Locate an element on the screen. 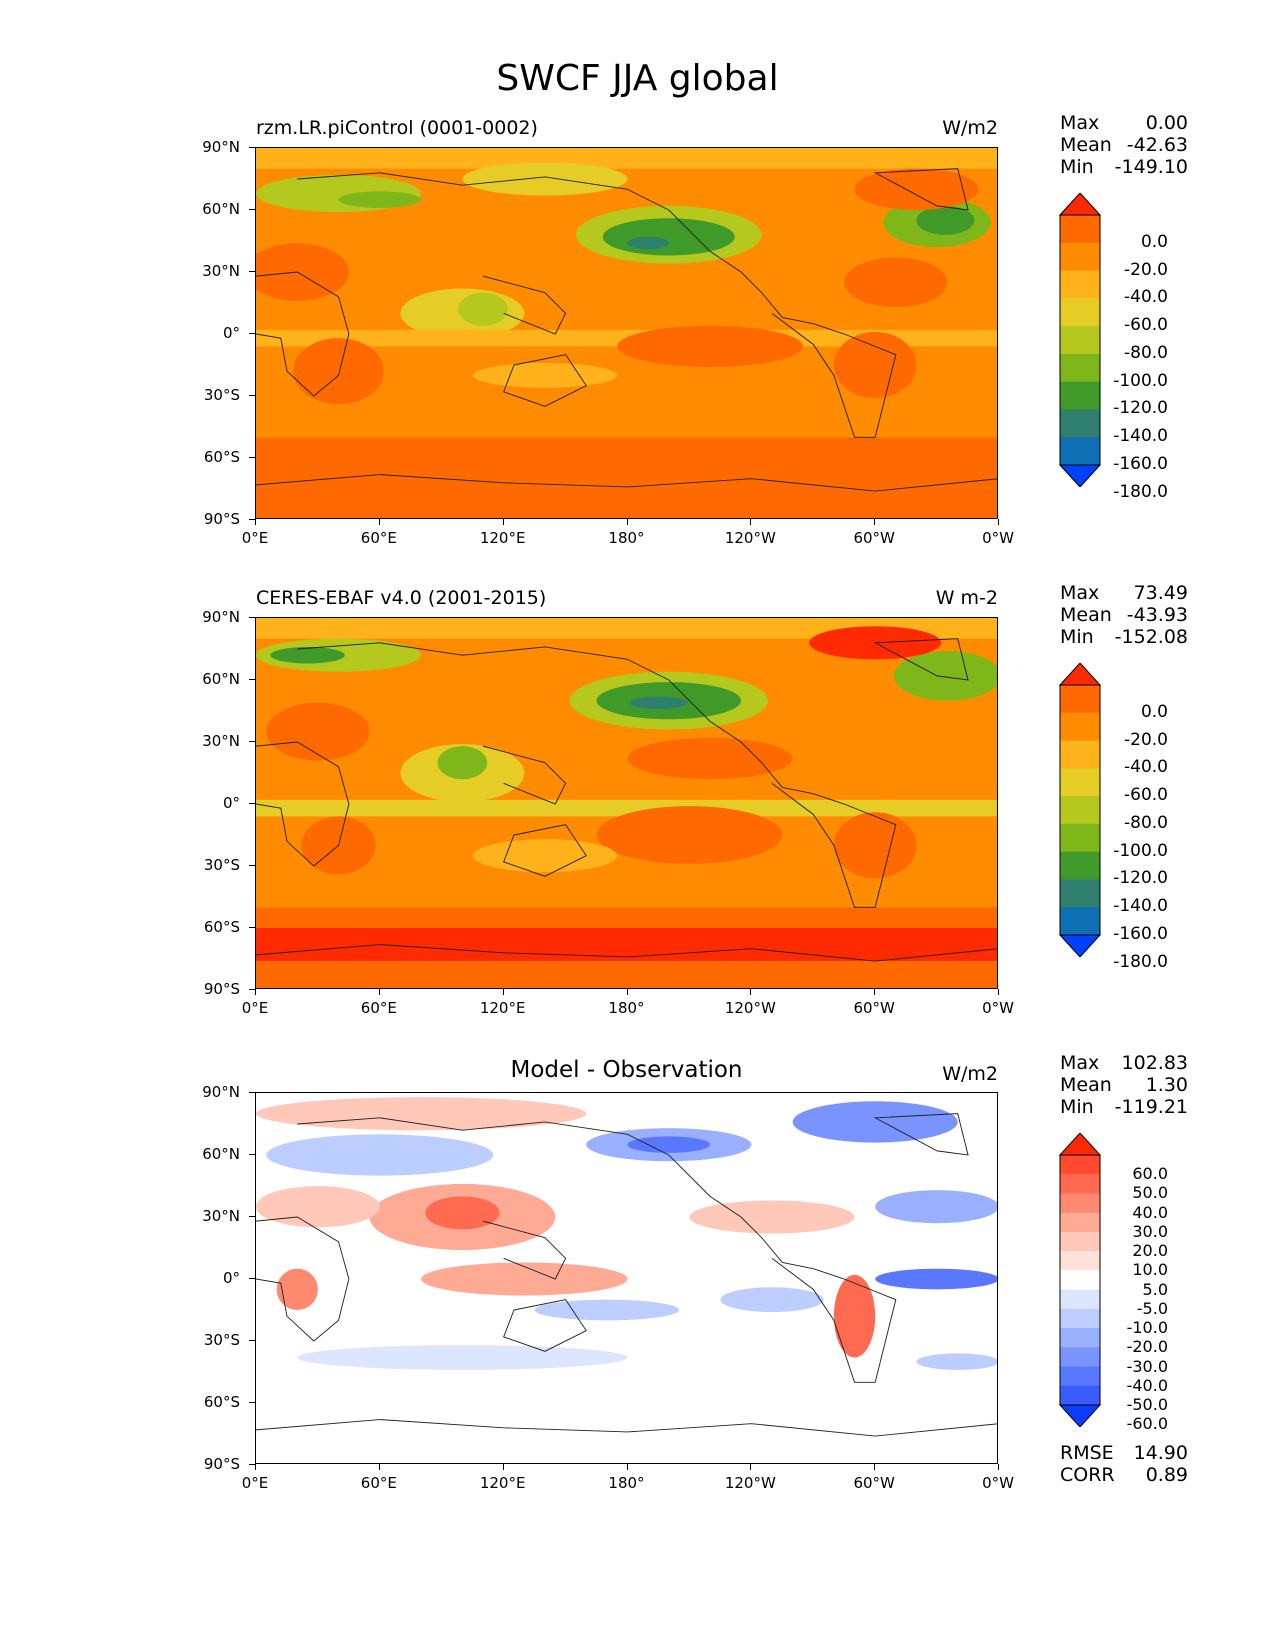 The image size is (1275, 1650). panel-3-stats: Max 102.83 Mean 1.30 Min -119.21 is located at coordinates (1124, 1085).